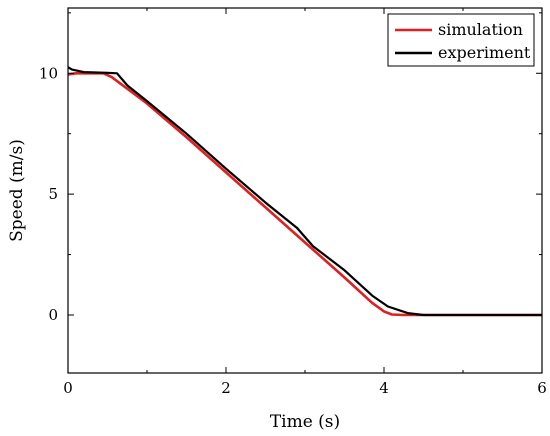 The width and height of the screenshot is (550, 436). Describe the element at coordinates (542, 388) in the screenshot. I see `x-tick-label: 6` at that location.